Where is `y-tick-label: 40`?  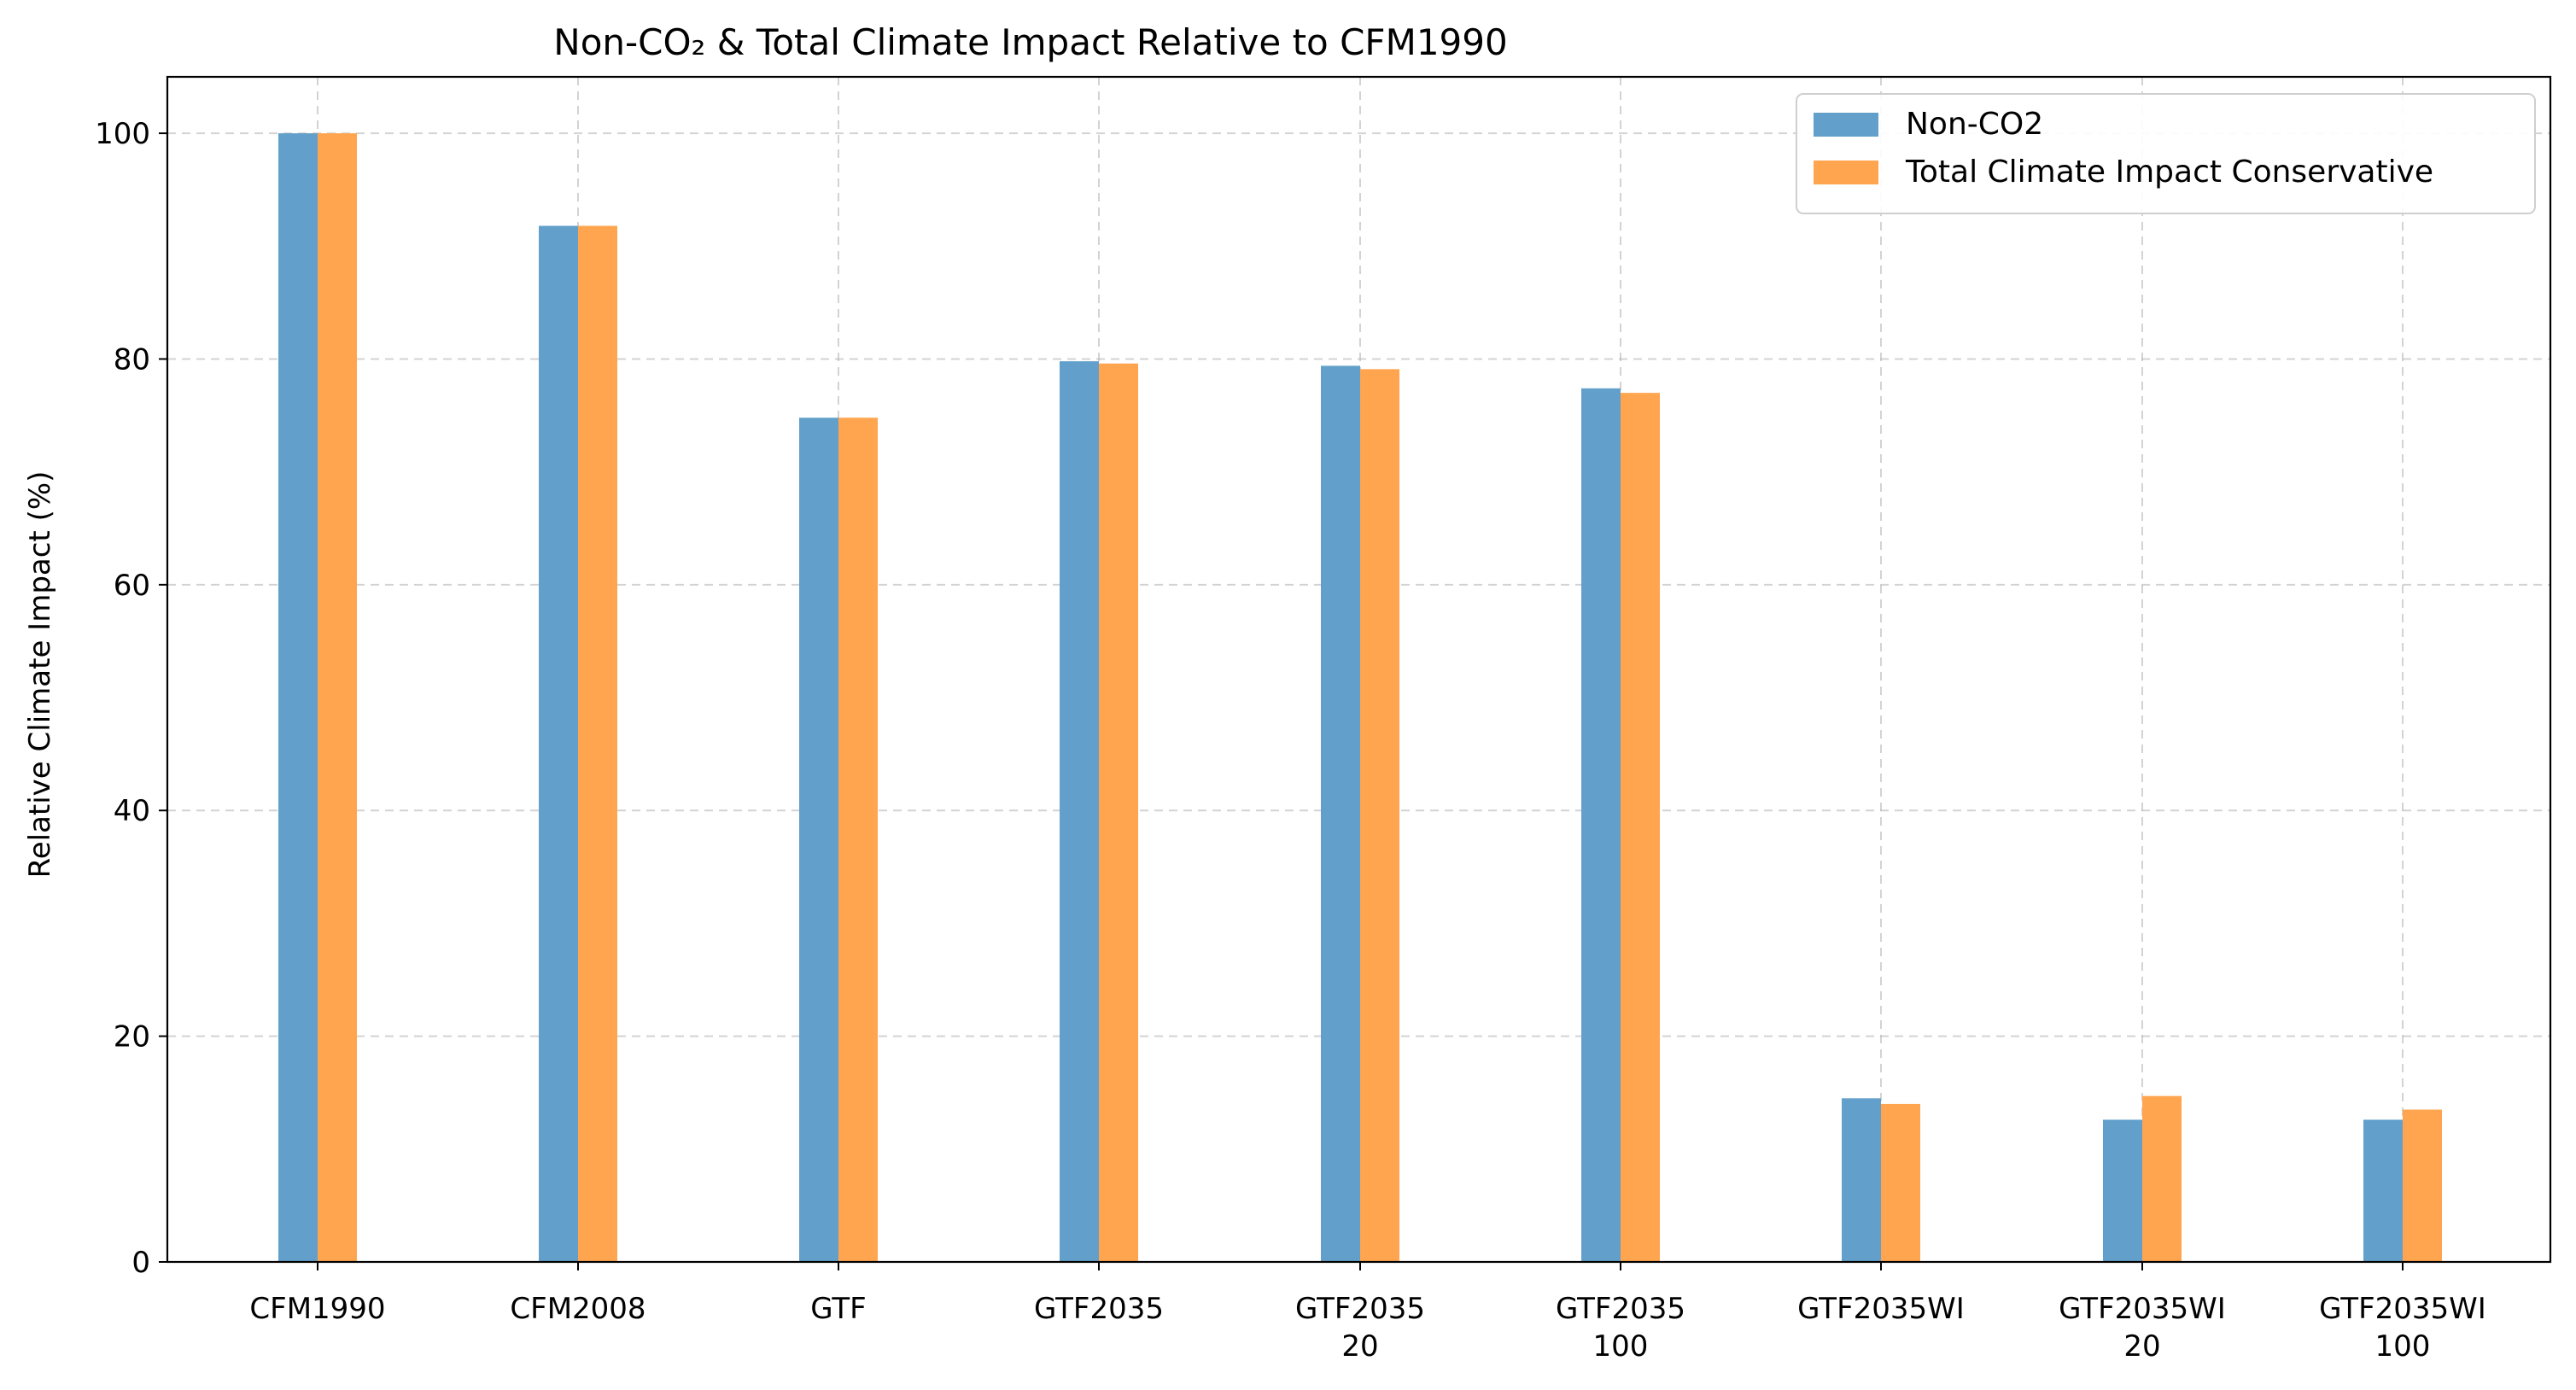
y-tick-label: 40 is located at coordinates (132, 811).